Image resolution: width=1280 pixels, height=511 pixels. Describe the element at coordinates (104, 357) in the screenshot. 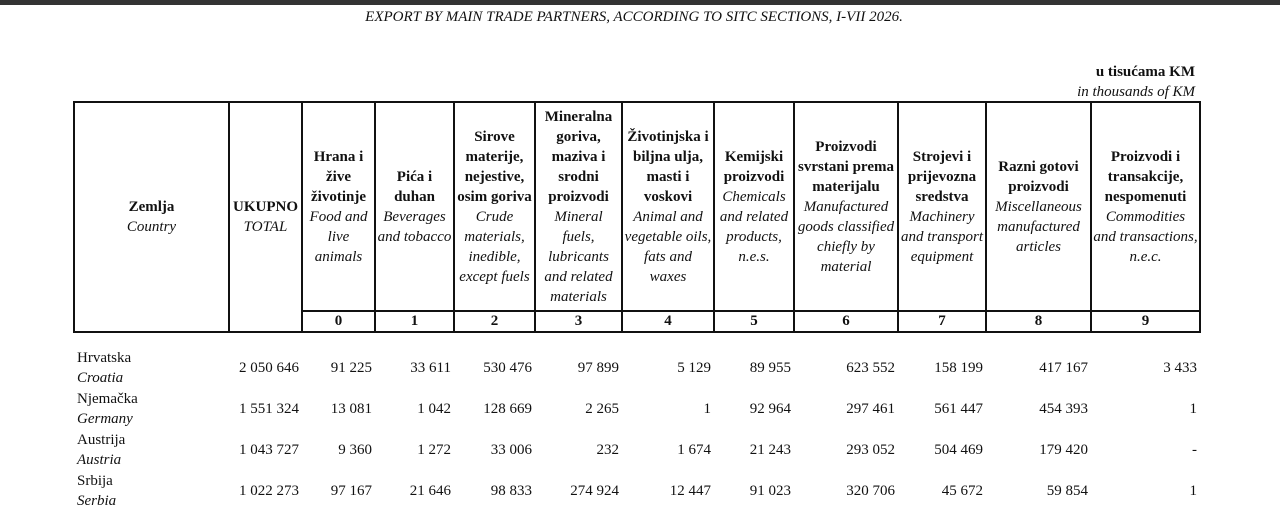

I see `country-local: Hrvatska` at that location.